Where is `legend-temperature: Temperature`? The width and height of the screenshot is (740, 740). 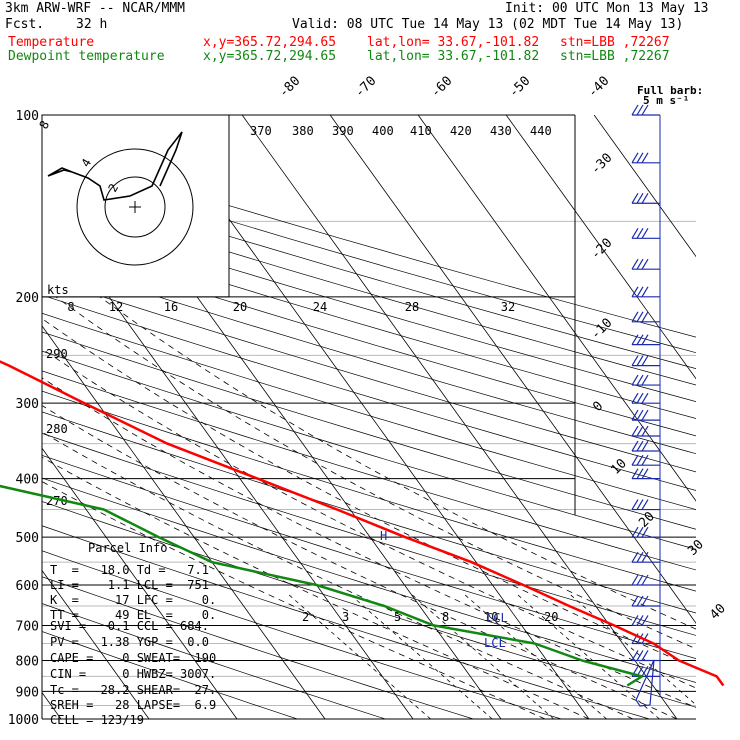
legend-temperature: Temperature is located at coordinates (51, 42).